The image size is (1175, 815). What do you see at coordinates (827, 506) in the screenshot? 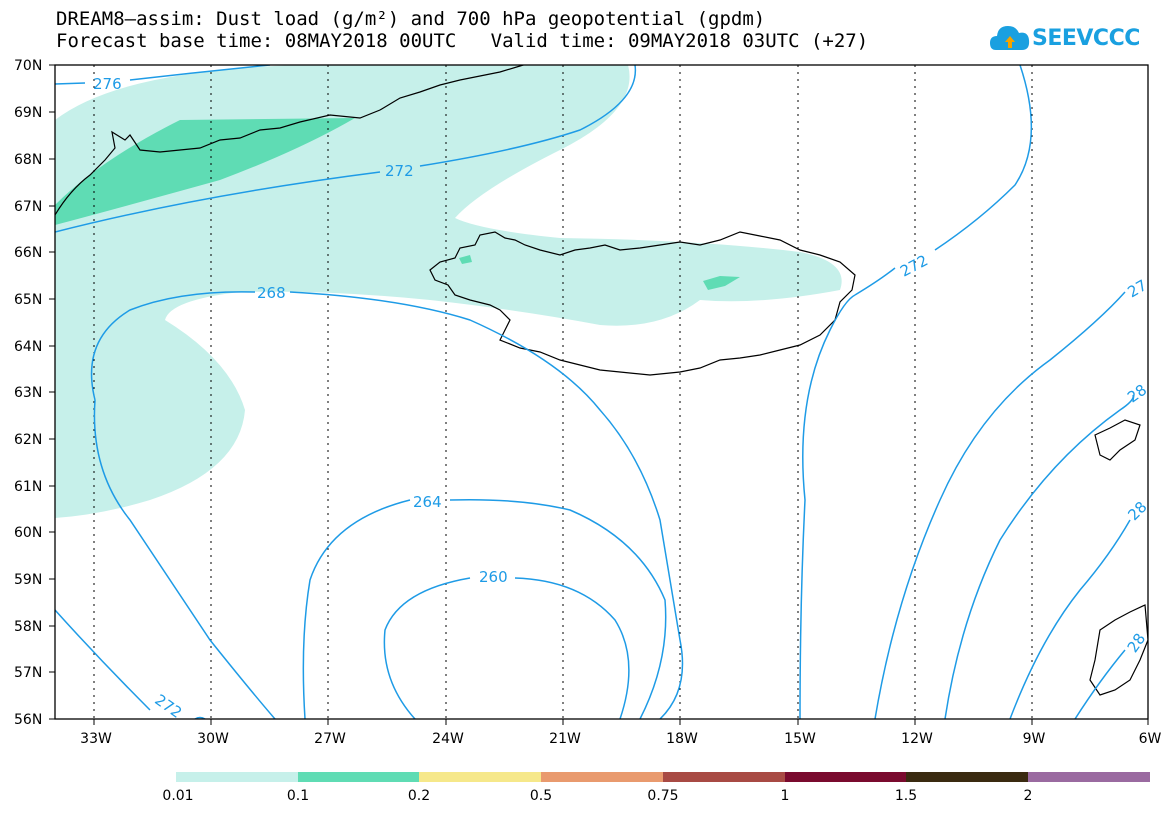
I see `contour-268-east` at bounding box center [827, 506].